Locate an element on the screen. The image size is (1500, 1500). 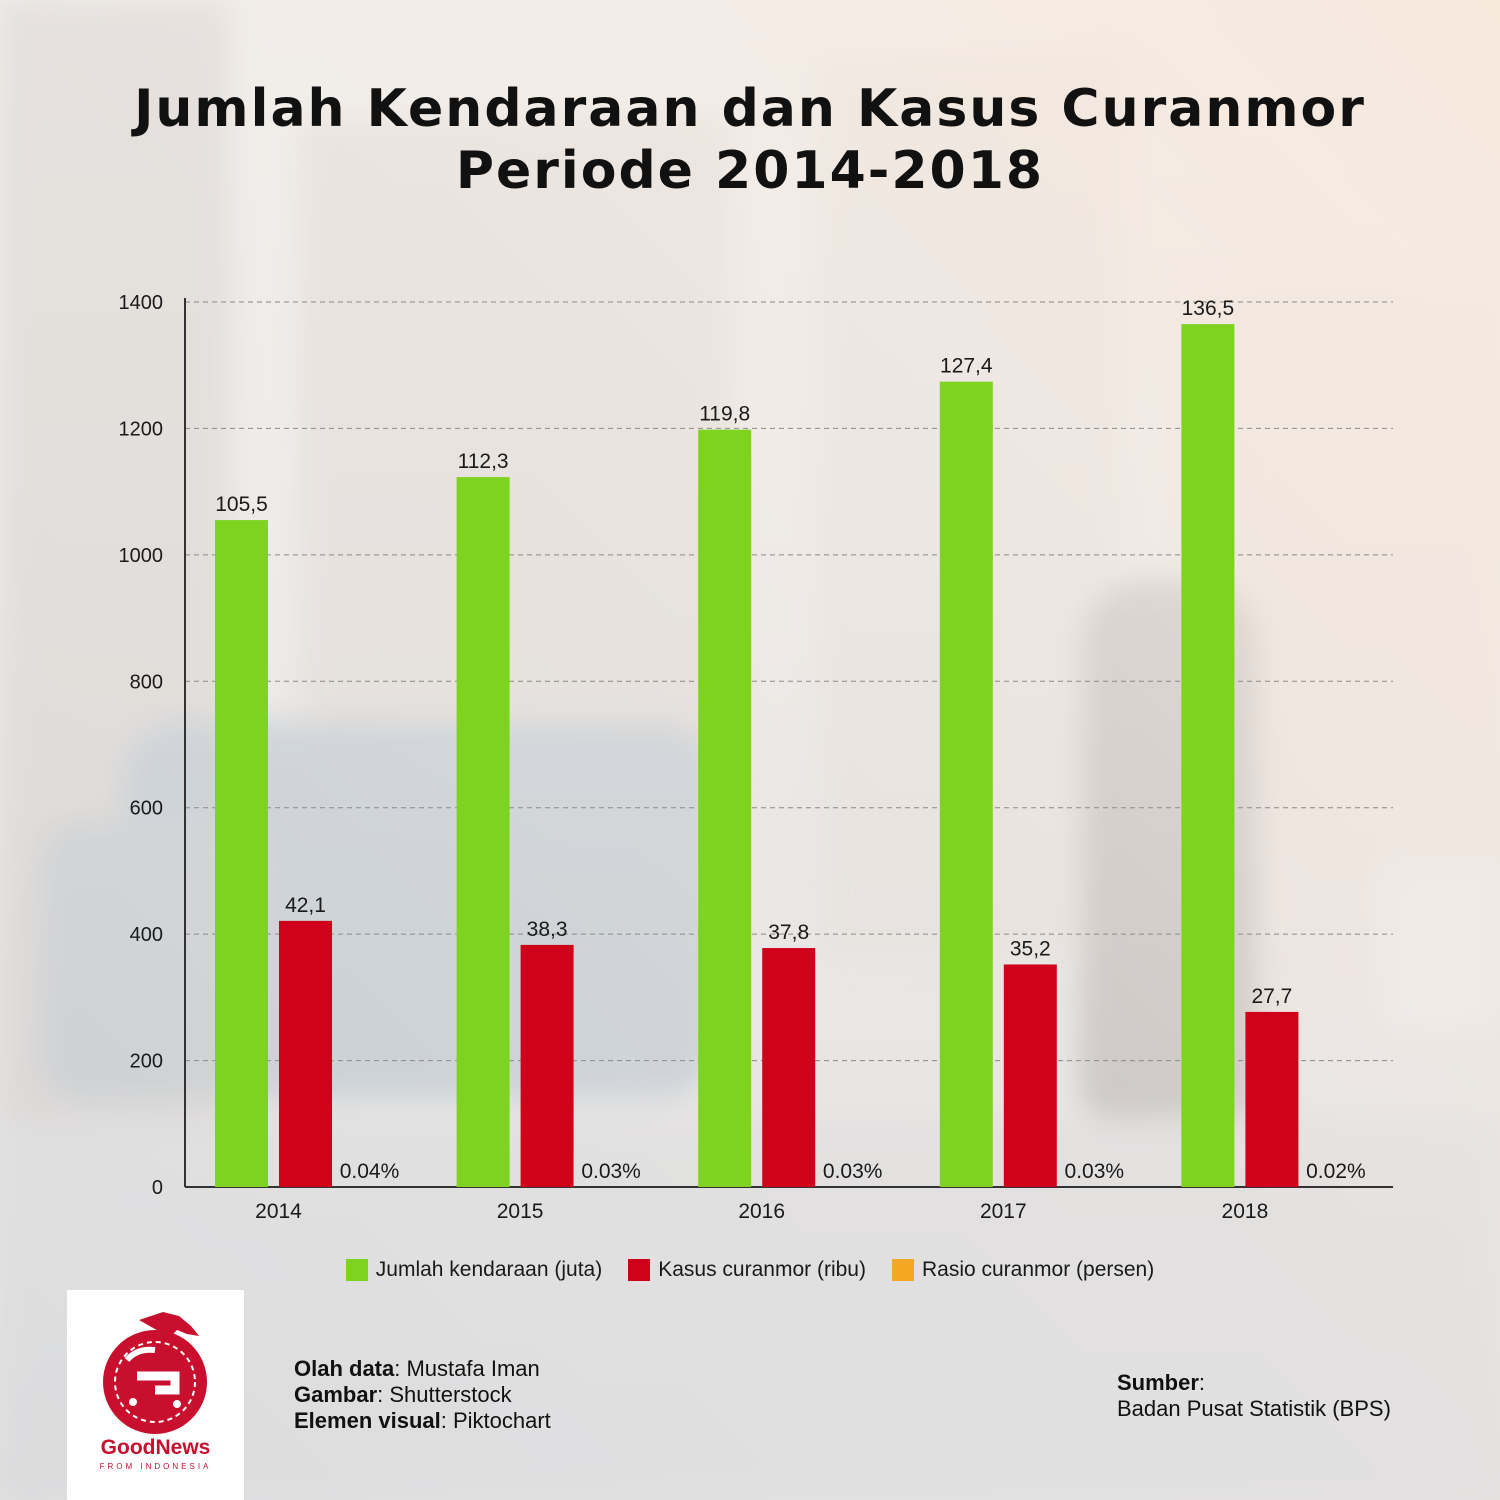
credit-elemen-visual: Elemen visual: Piktochart is located at coordinates (422, 1421).